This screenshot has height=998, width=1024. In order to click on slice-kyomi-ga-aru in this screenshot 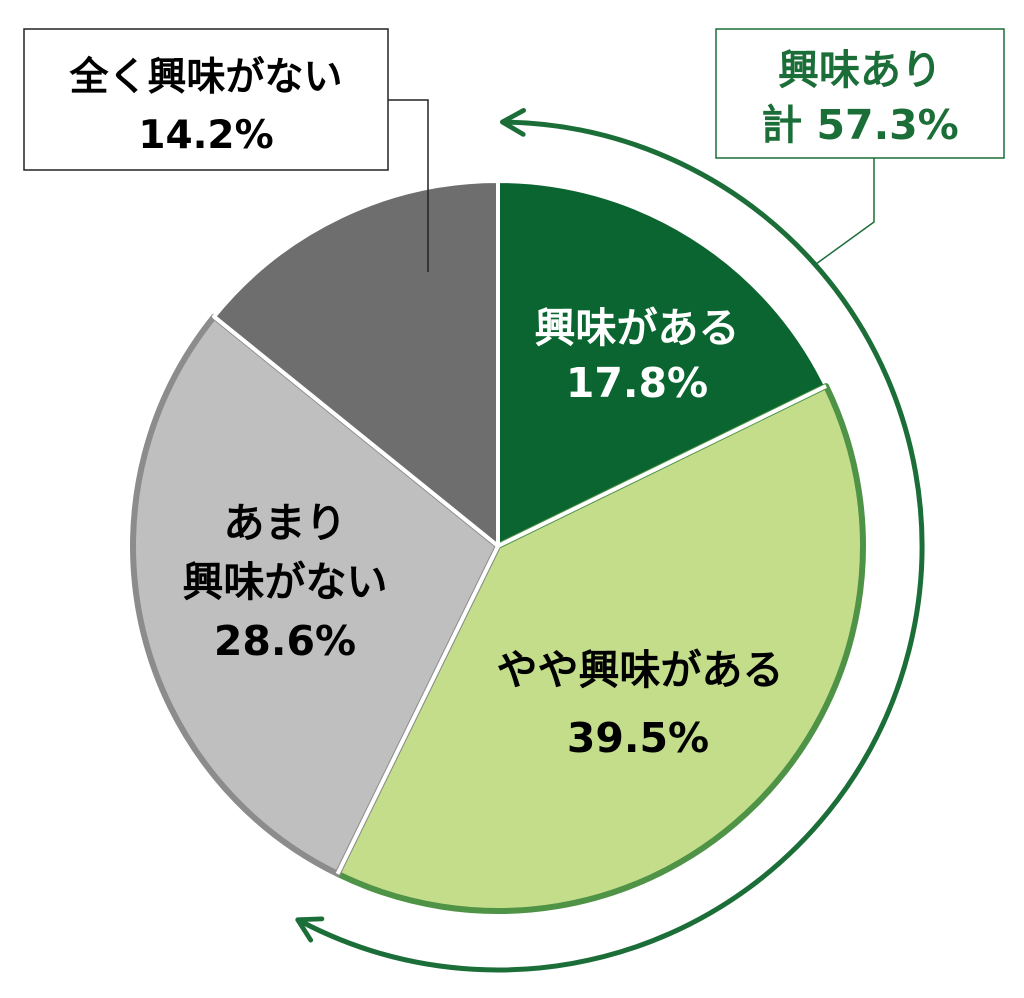, I will do `click(662, 363)`.